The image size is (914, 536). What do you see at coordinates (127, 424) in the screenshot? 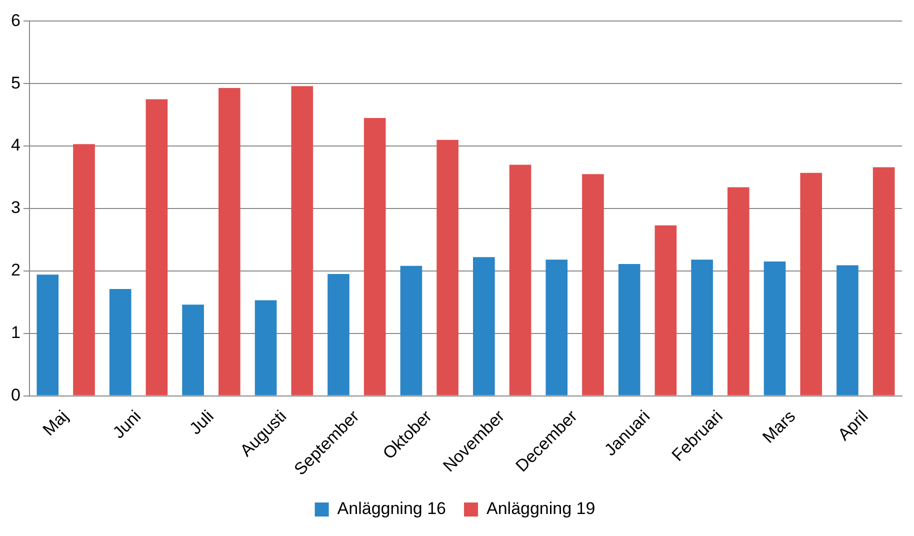
I see `x-tick-label: Juni` at bounding box center [127, 424].